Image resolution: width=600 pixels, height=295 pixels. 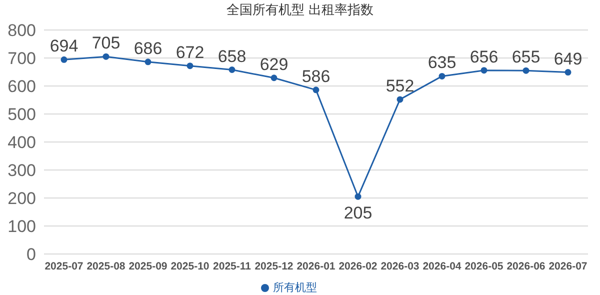 What do you see at coordinates (400, 86) in the screenshot?
I see `data-label: 552` at bounding box center [400, 86].